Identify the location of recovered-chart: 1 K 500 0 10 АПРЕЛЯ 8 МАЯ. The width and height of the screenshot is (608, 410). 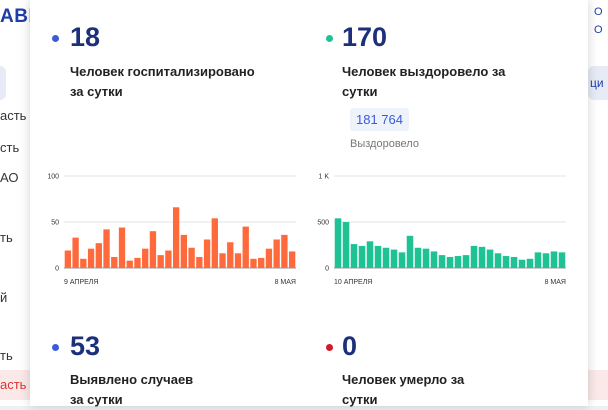
(441, 230).